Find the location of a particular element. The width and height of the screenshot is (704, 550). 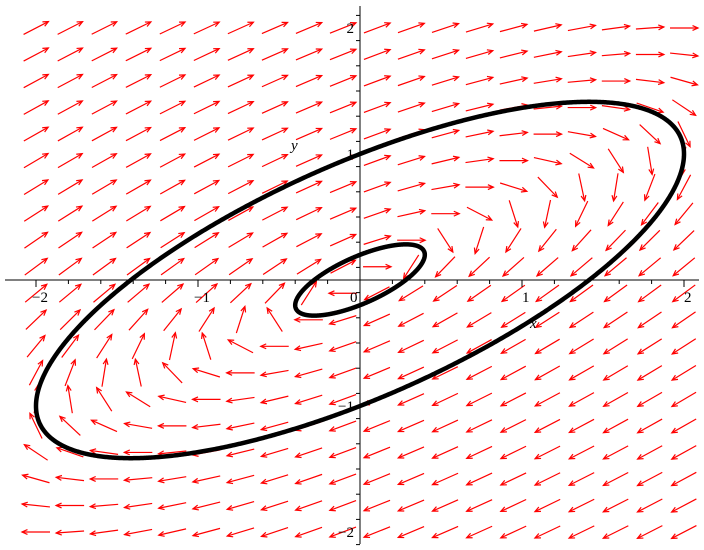

x-tick-label: 0 is located at coordinates (354, 298).